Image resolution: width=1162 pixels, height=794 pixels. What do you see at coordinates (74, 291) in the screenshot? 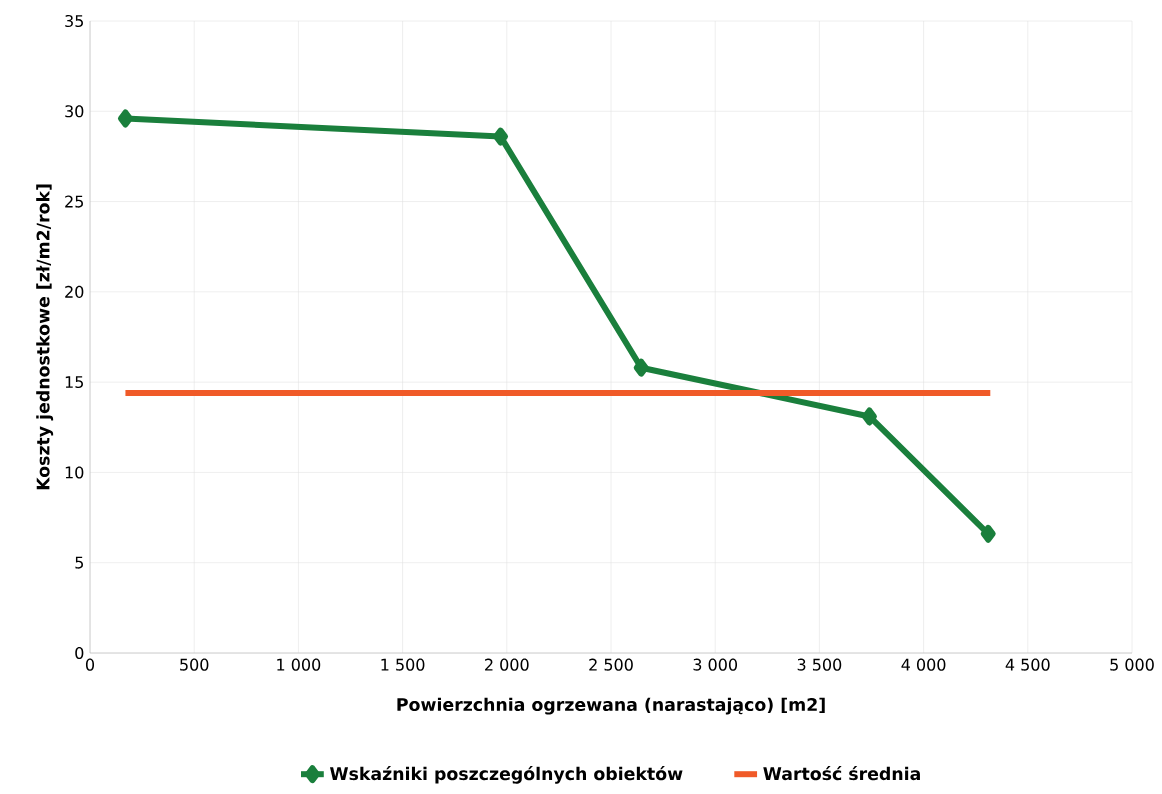
I see `y-tick-label: 20` at bounding box center [74, 291].